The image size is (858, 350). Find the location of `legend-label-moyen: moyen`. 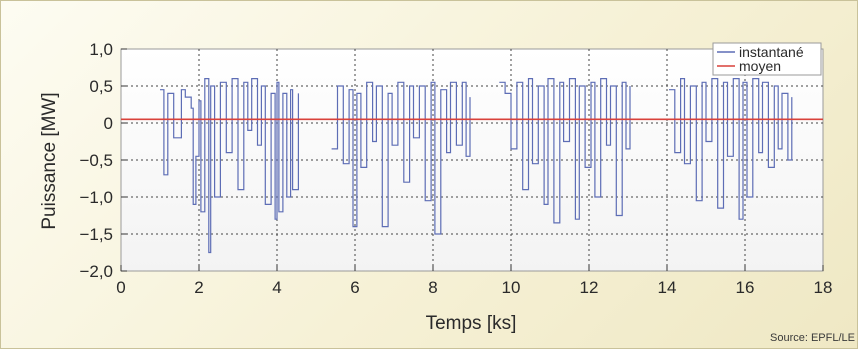

legend-label-moyen: moyen is located at coordinates (760, 66).